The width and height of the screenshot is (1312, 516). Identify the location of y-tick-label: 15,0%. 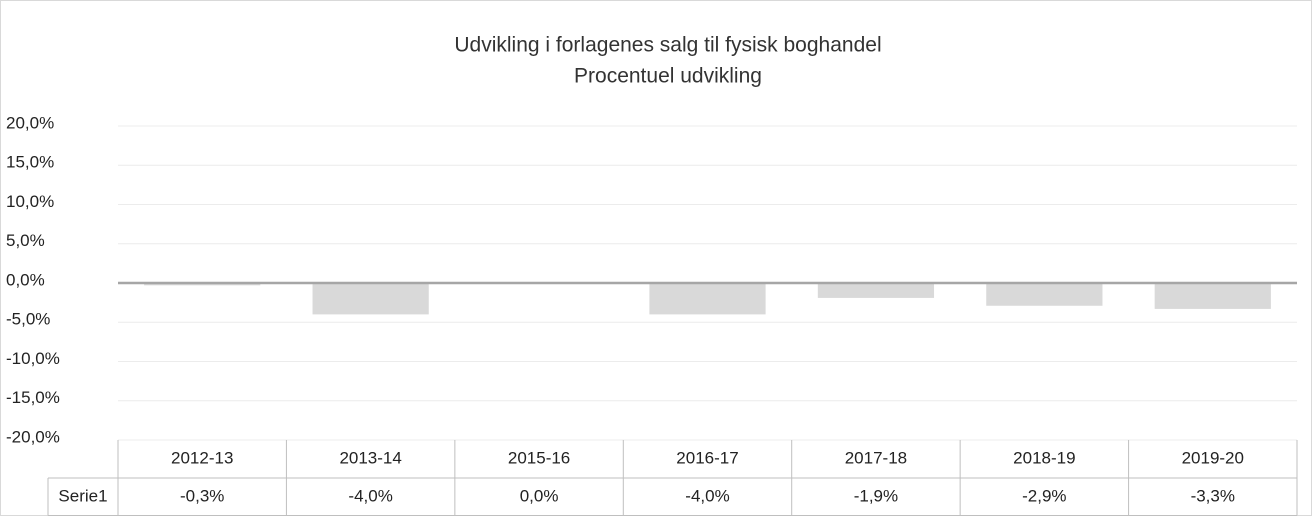
(30, 162).